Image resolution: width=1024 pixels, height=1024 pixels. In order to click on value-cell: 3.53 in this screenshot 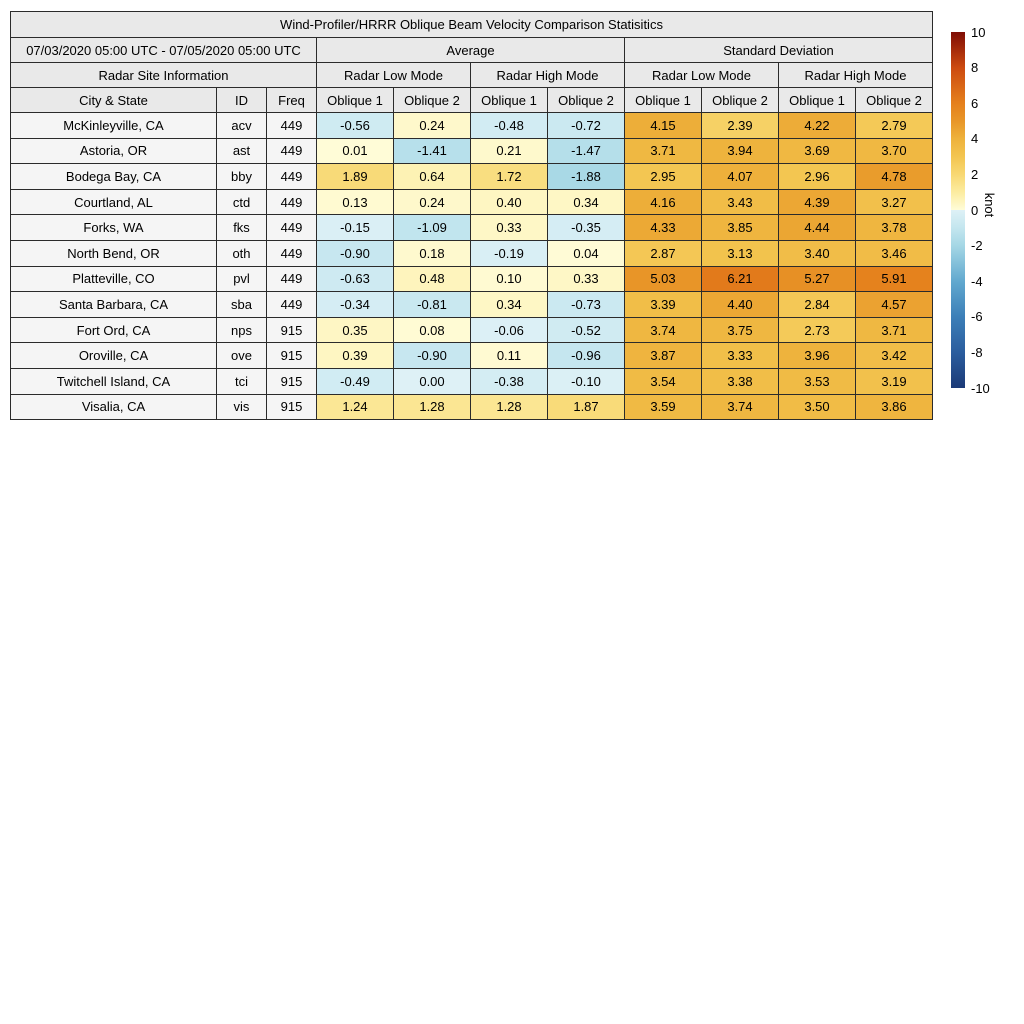, I will do `click(817, 381)`.